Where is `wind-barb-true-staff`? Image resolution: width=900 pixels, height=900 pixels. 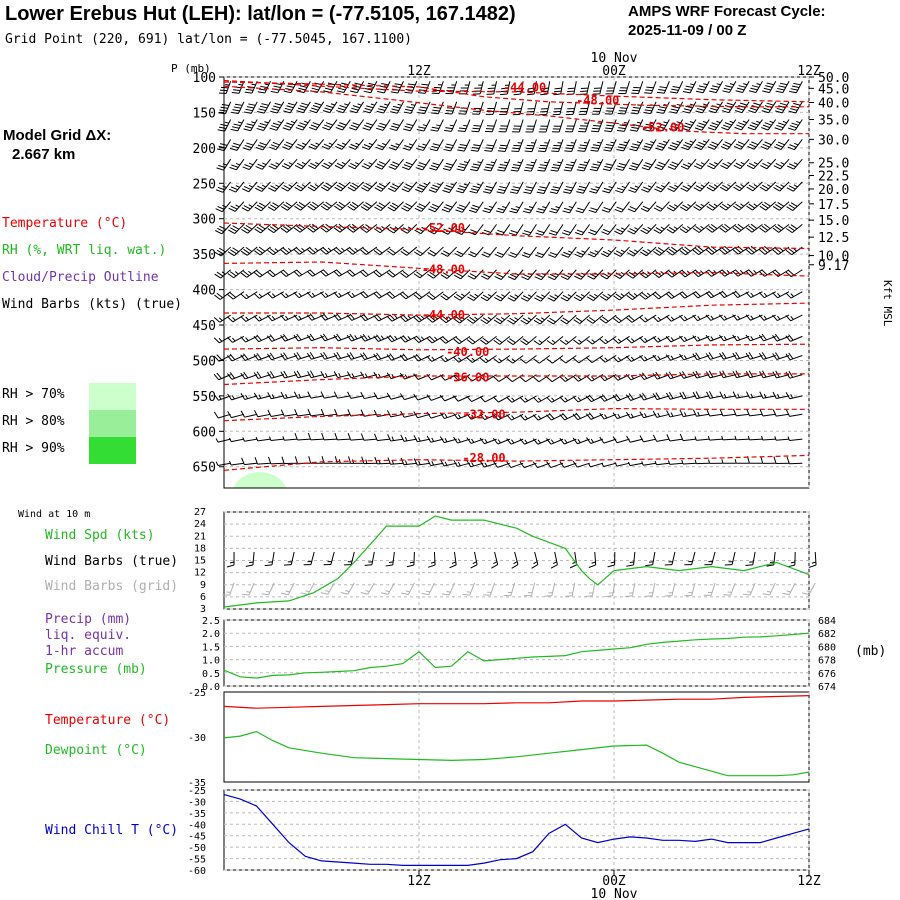
wind-barb-true-staff is located at coordinates (332, 558).